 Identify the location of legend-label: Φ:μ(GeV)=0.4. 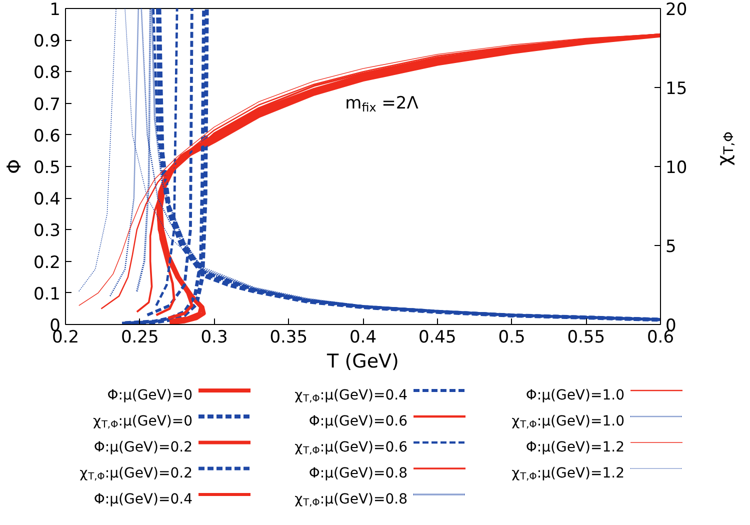
(143, 500).